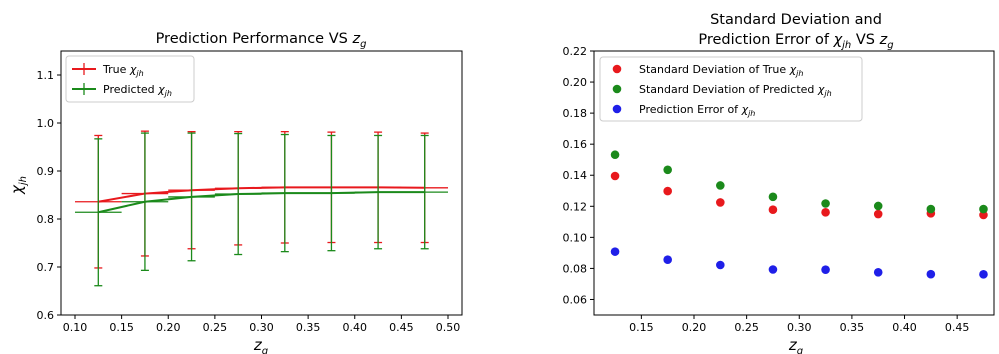 The height and width of the screenshot is (354, 999). I want to click on right-x-axis-label: zg, so click(795, 345).